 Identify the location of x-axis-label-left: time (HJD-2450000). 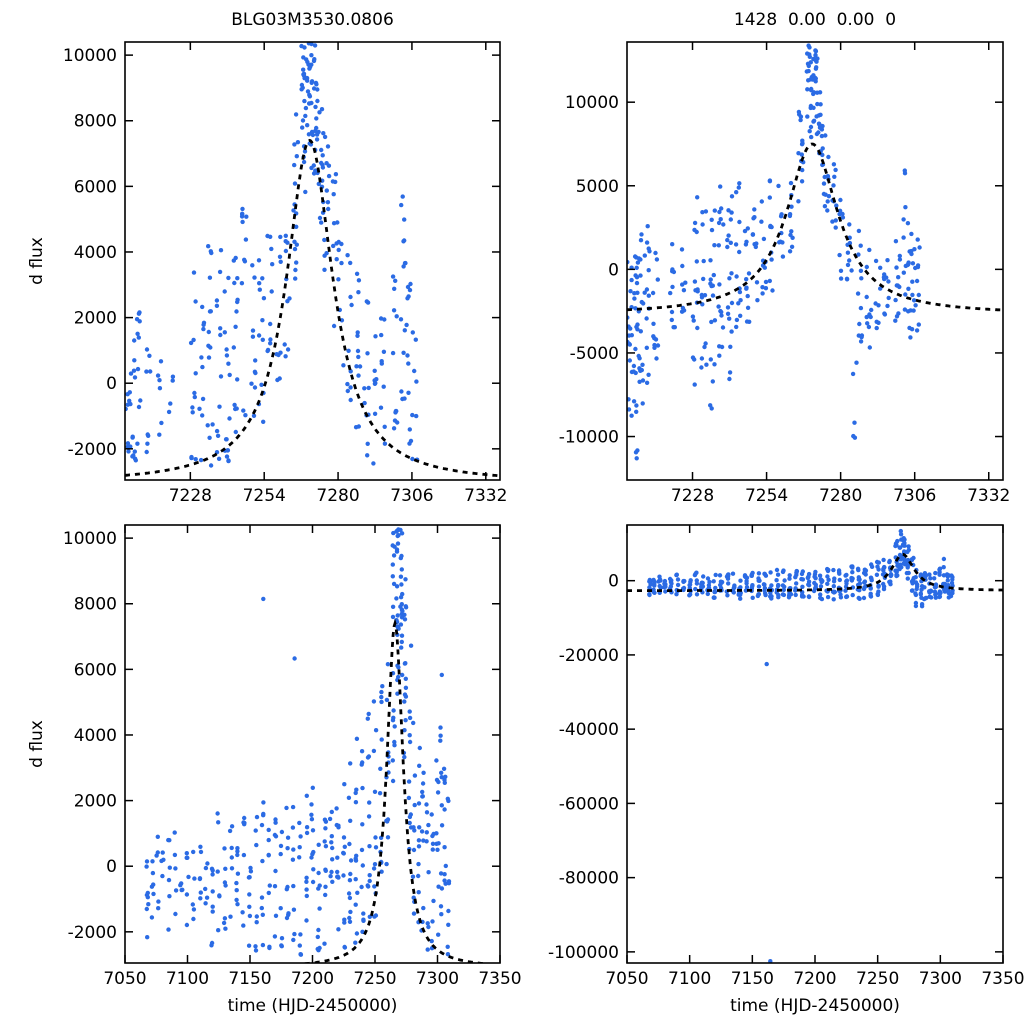
(312, 1006).